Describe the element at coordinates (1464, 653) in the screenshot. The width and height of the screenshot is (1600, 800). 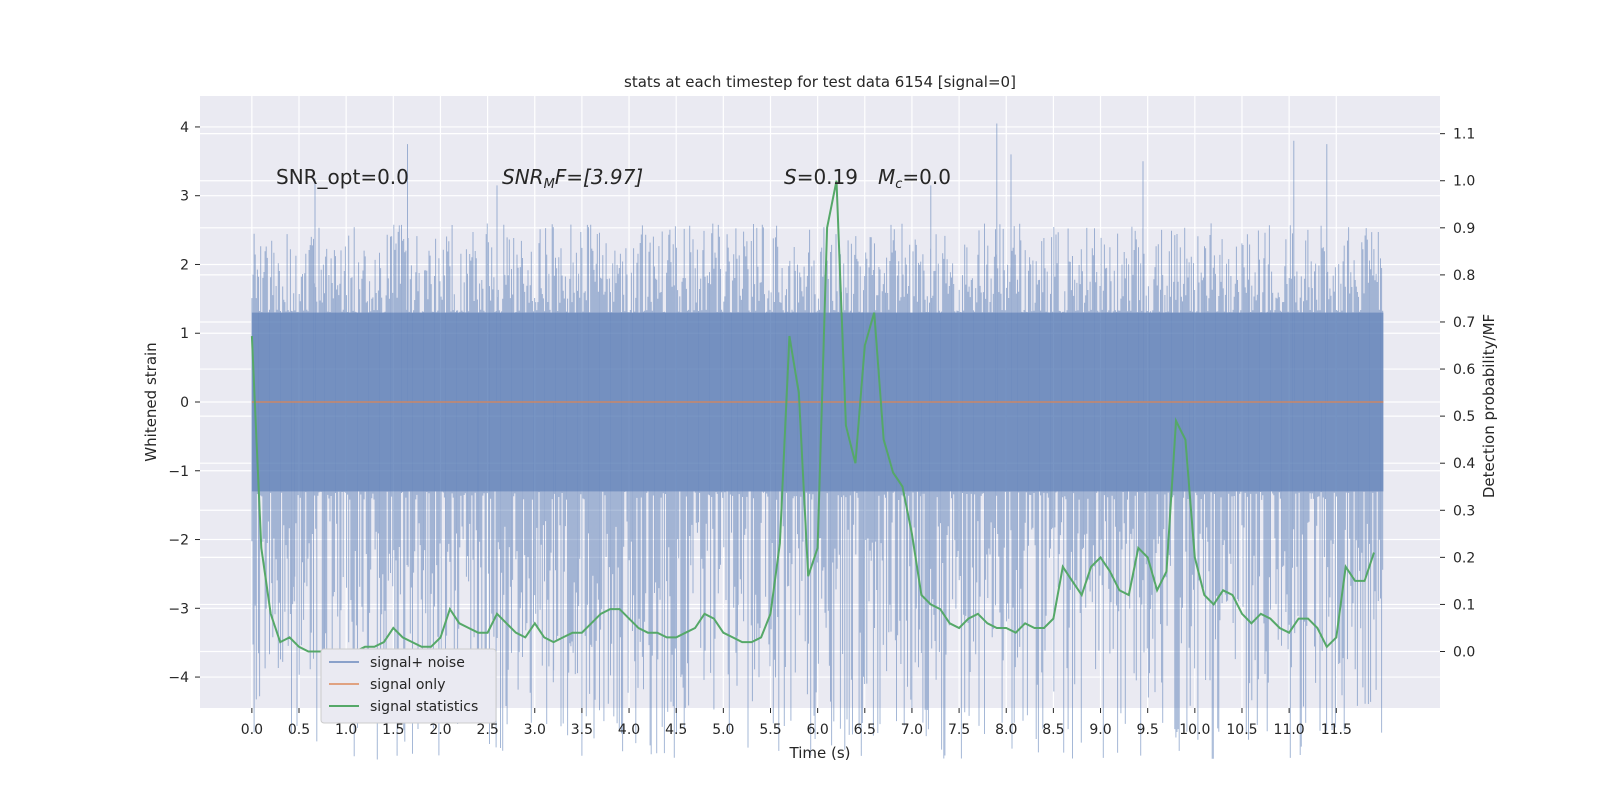
I see `y2-tick-label: 0.0` at that location.